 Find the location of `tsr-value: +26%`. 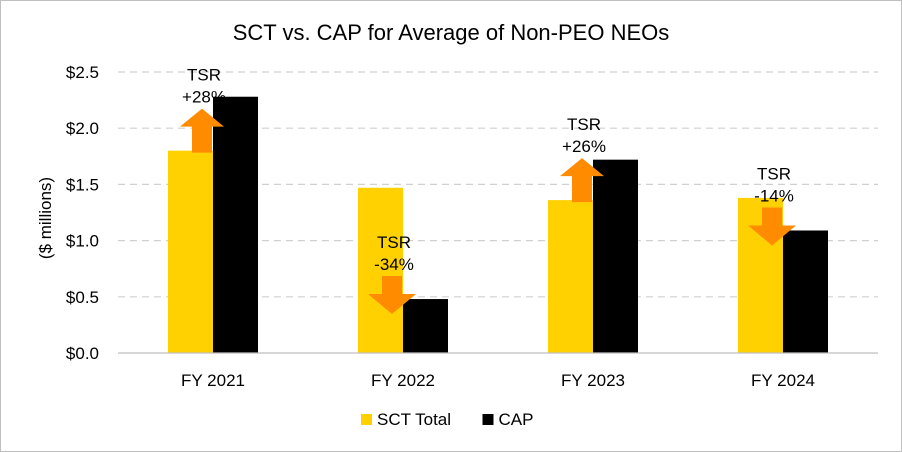

tsr-value: +26% is located at coordinates (584, 146).